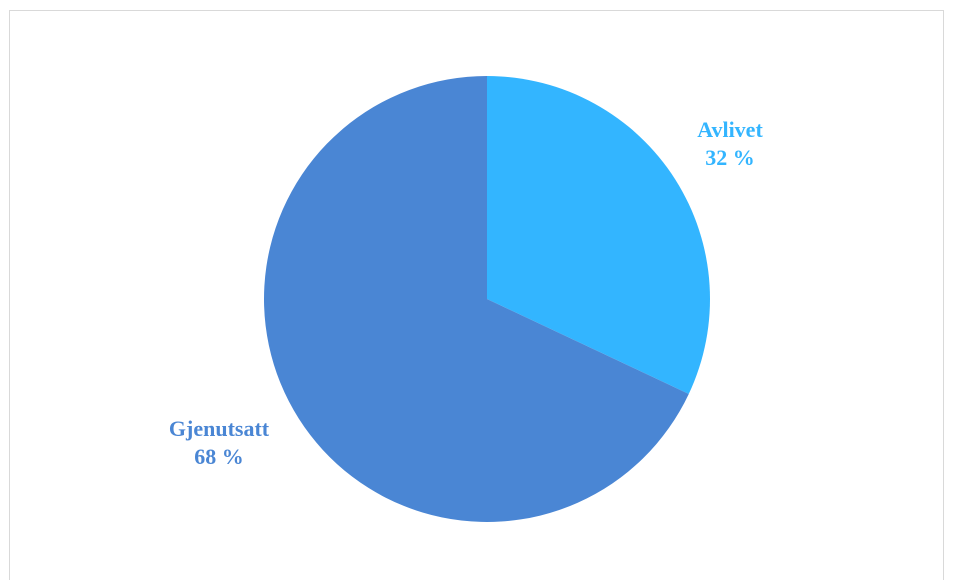 The height and width of the screenshot is (580, 955). I want to click on slice-value-gjenutsatt: 68 %, so click(219, 456).